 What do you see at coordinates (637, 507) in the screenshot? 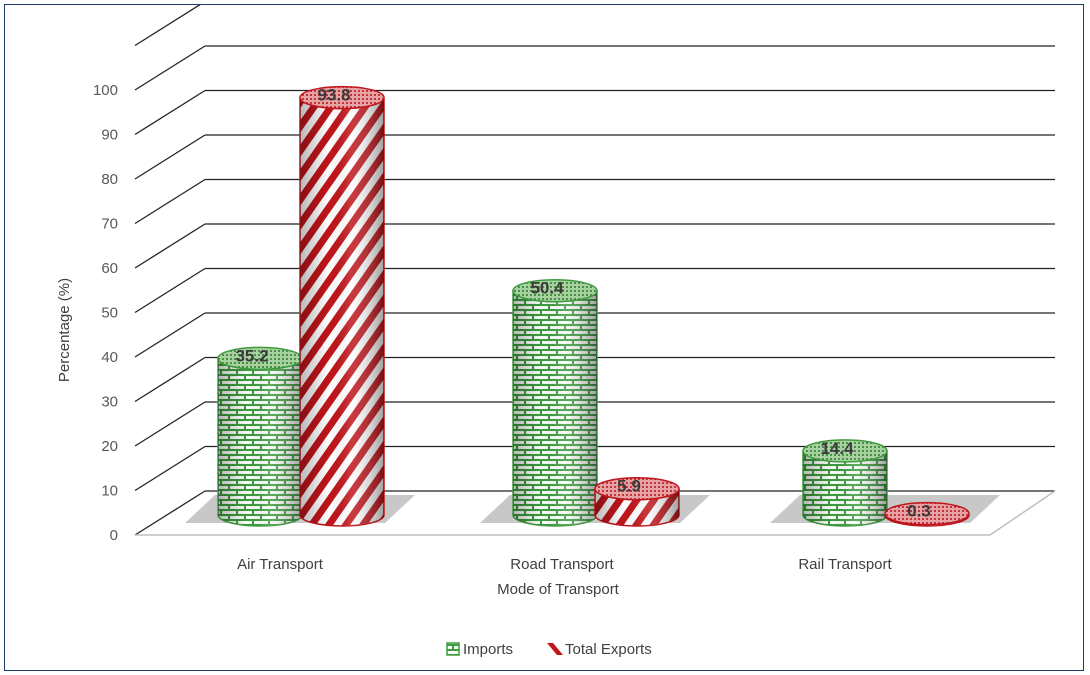
I see `bar-shade-total-exports-road-transport` at bounding box center [637, 507].